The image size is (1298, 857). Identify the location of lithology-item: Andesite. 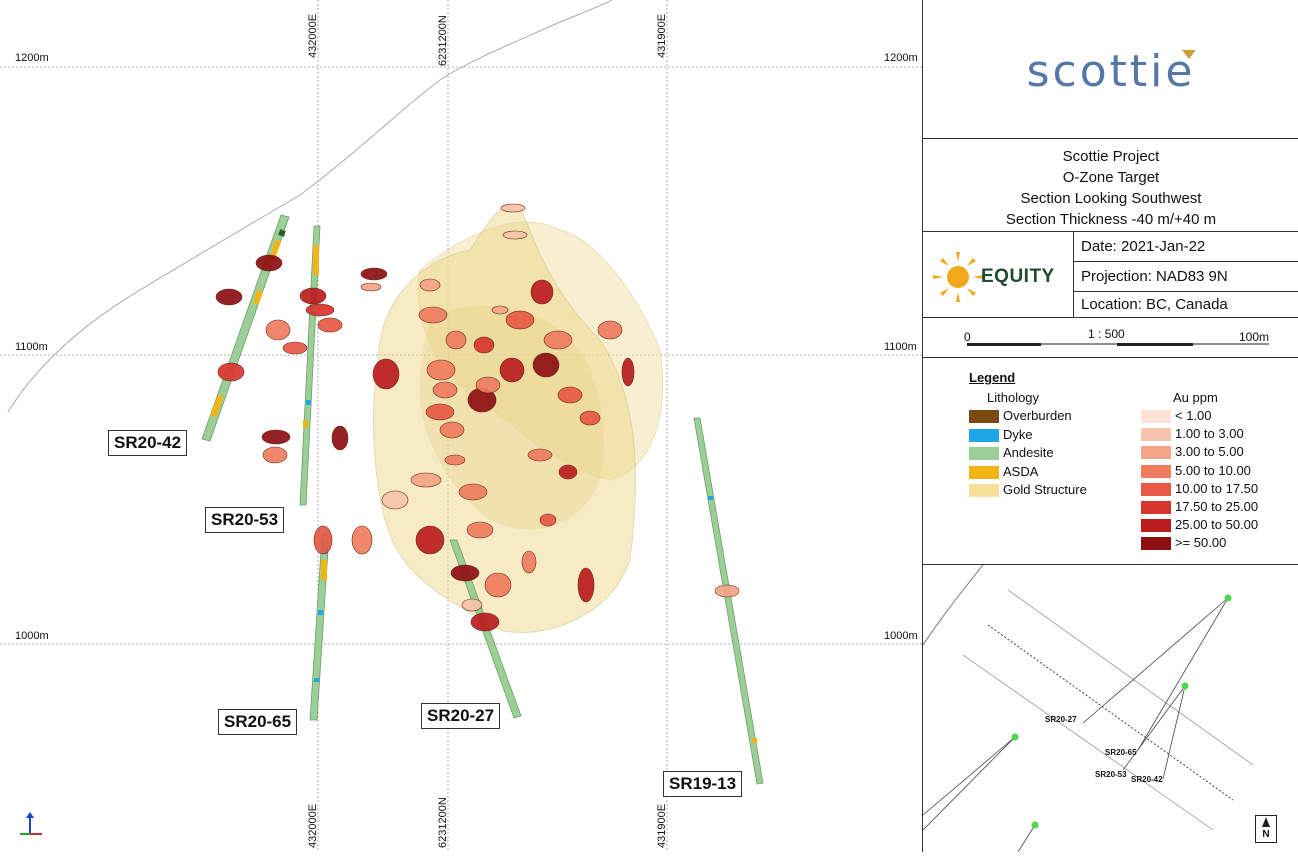
(1011, 453).